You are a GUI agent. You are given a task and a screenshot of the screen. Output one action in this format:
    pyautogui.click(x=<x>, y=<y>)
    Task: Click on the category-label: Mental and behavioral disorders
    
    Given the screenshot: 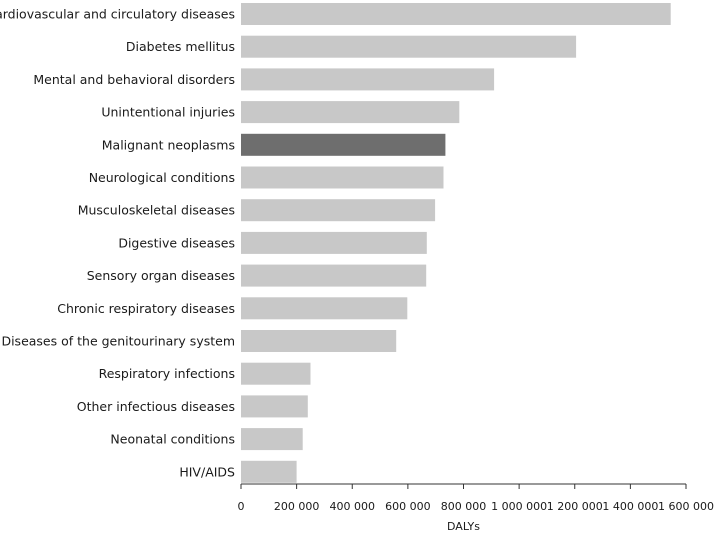 What is the action you would take?
    pyautogui.click(x=134, y=79)
    